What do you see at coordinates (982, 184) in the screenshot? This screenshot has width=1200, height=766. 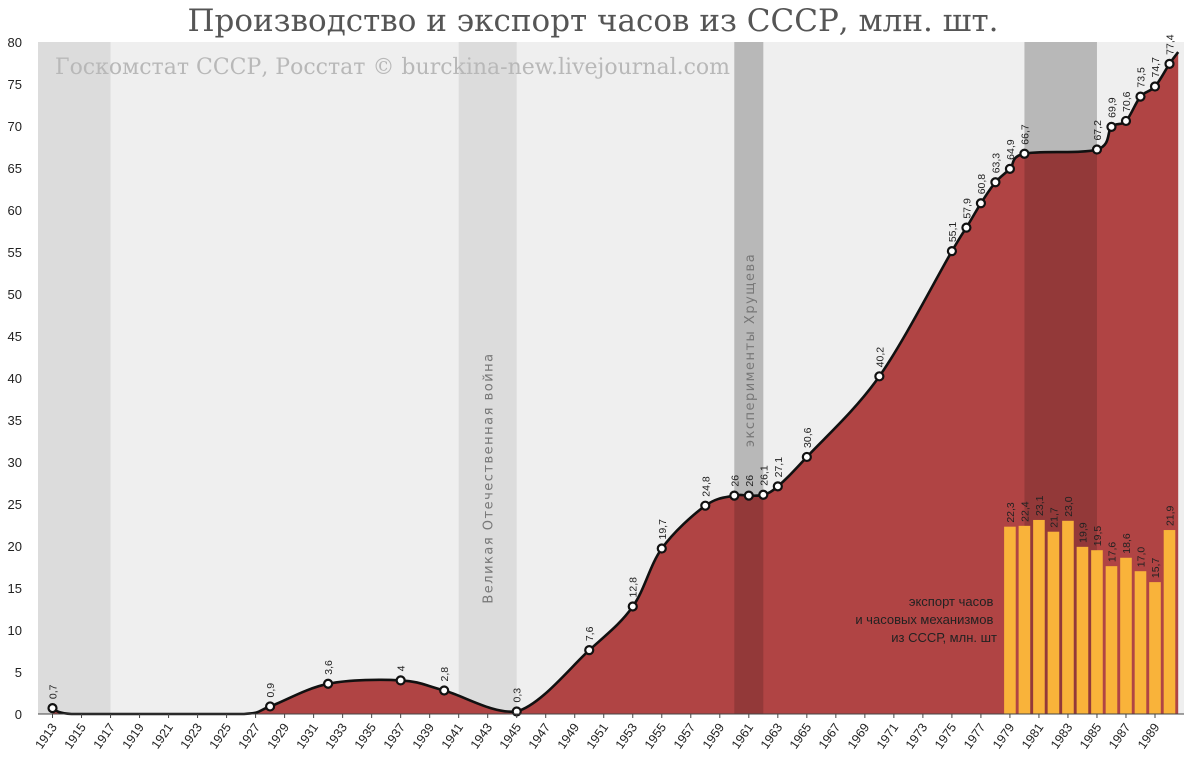 I see `data-point-label: 60,8` at bounding box center [982, 184].